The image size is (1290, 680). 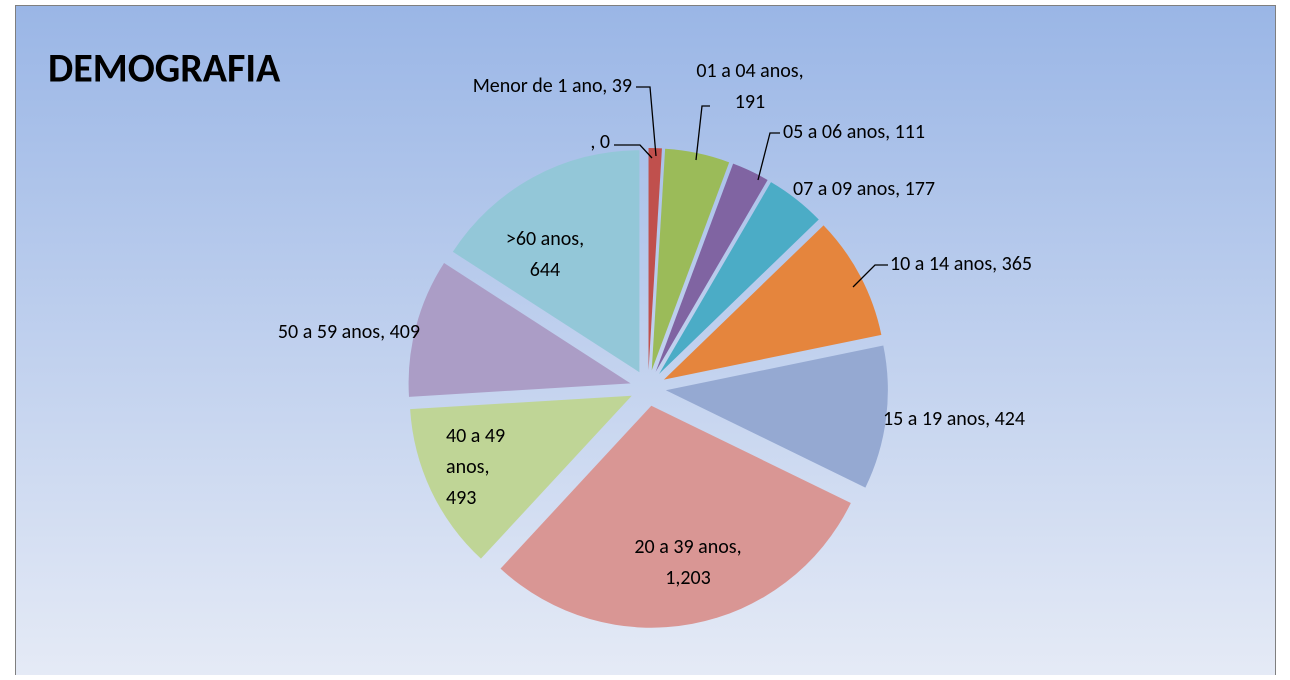 I want to click on data-label: 20 a 39 anos, 1,203, so click(x=687, y=562).